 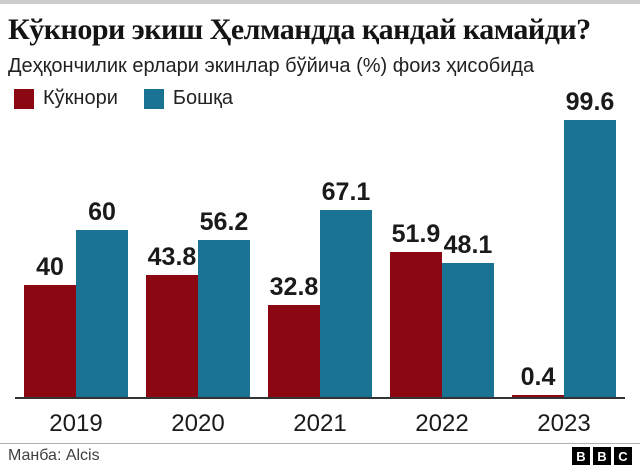 I want to click on legend-item-poppy: Кўкнори, so click(x=66, y=98).